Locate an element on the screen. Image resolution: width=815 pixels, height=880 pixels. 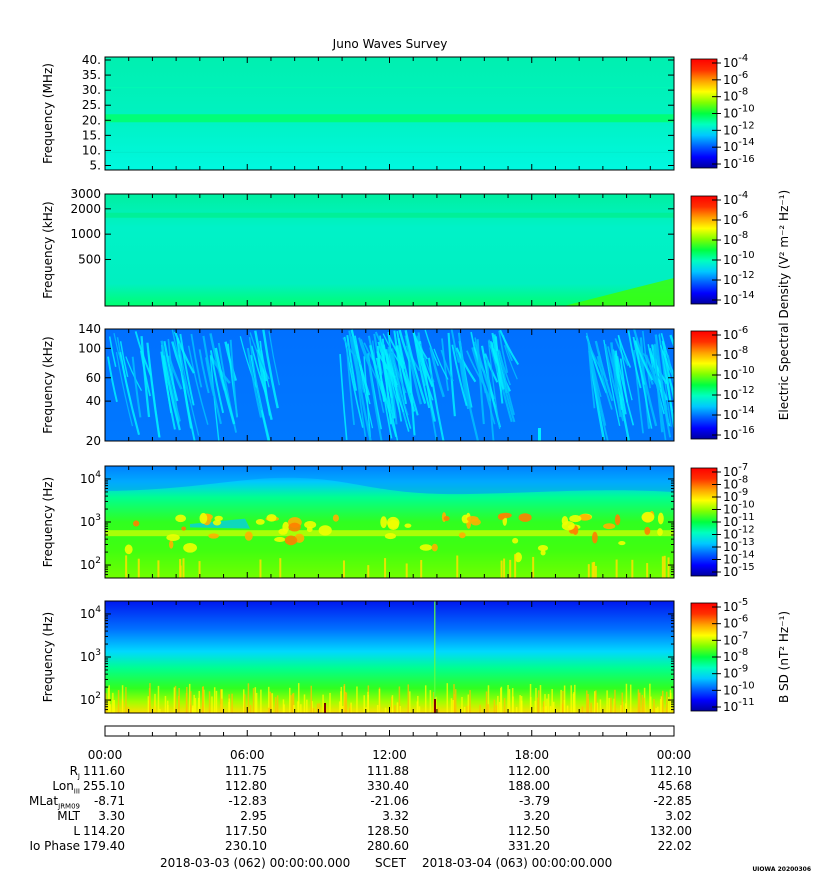
y-tick-label: 40 is located at coordinates (93, 401).